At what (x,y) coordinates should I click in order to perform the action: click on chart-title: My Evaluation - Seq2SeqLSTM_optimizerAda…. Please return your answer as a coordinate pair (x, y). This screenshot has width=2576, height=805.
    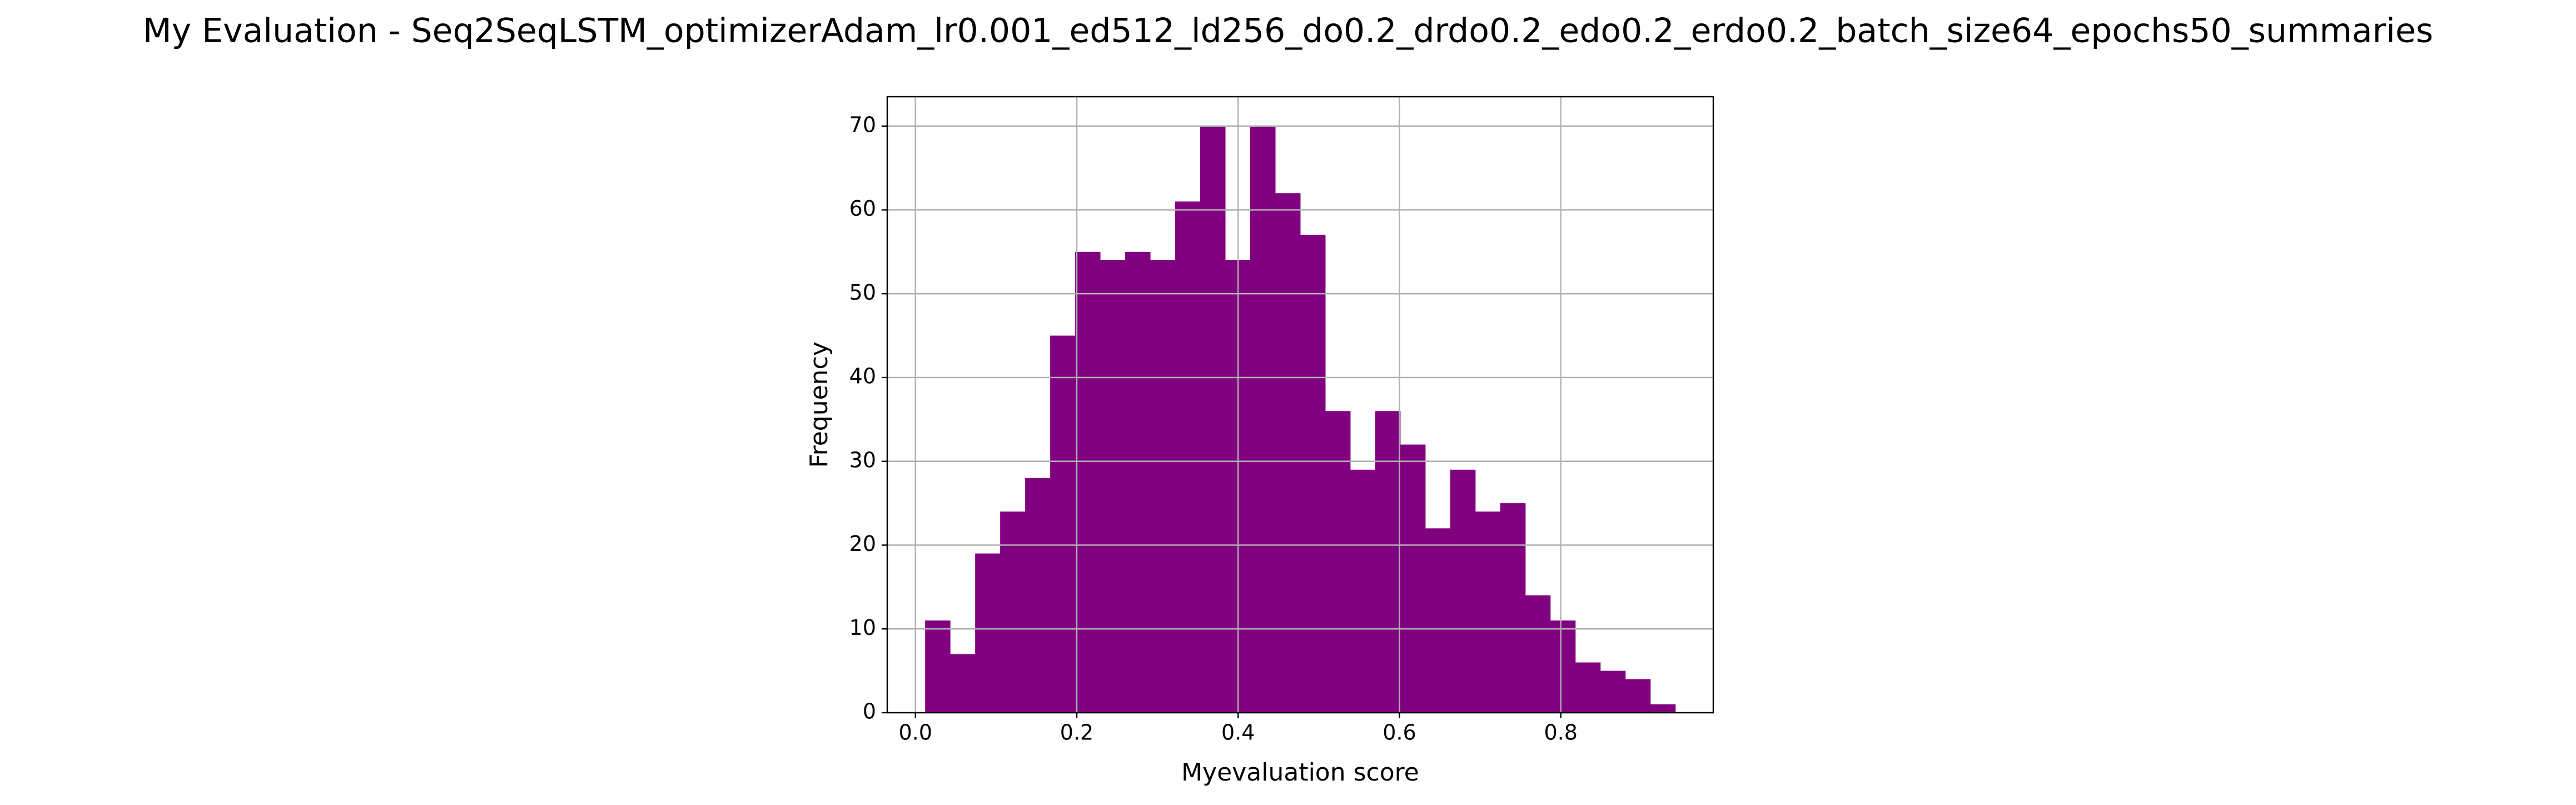
    Looking at the image, I should click on (1288, 31).